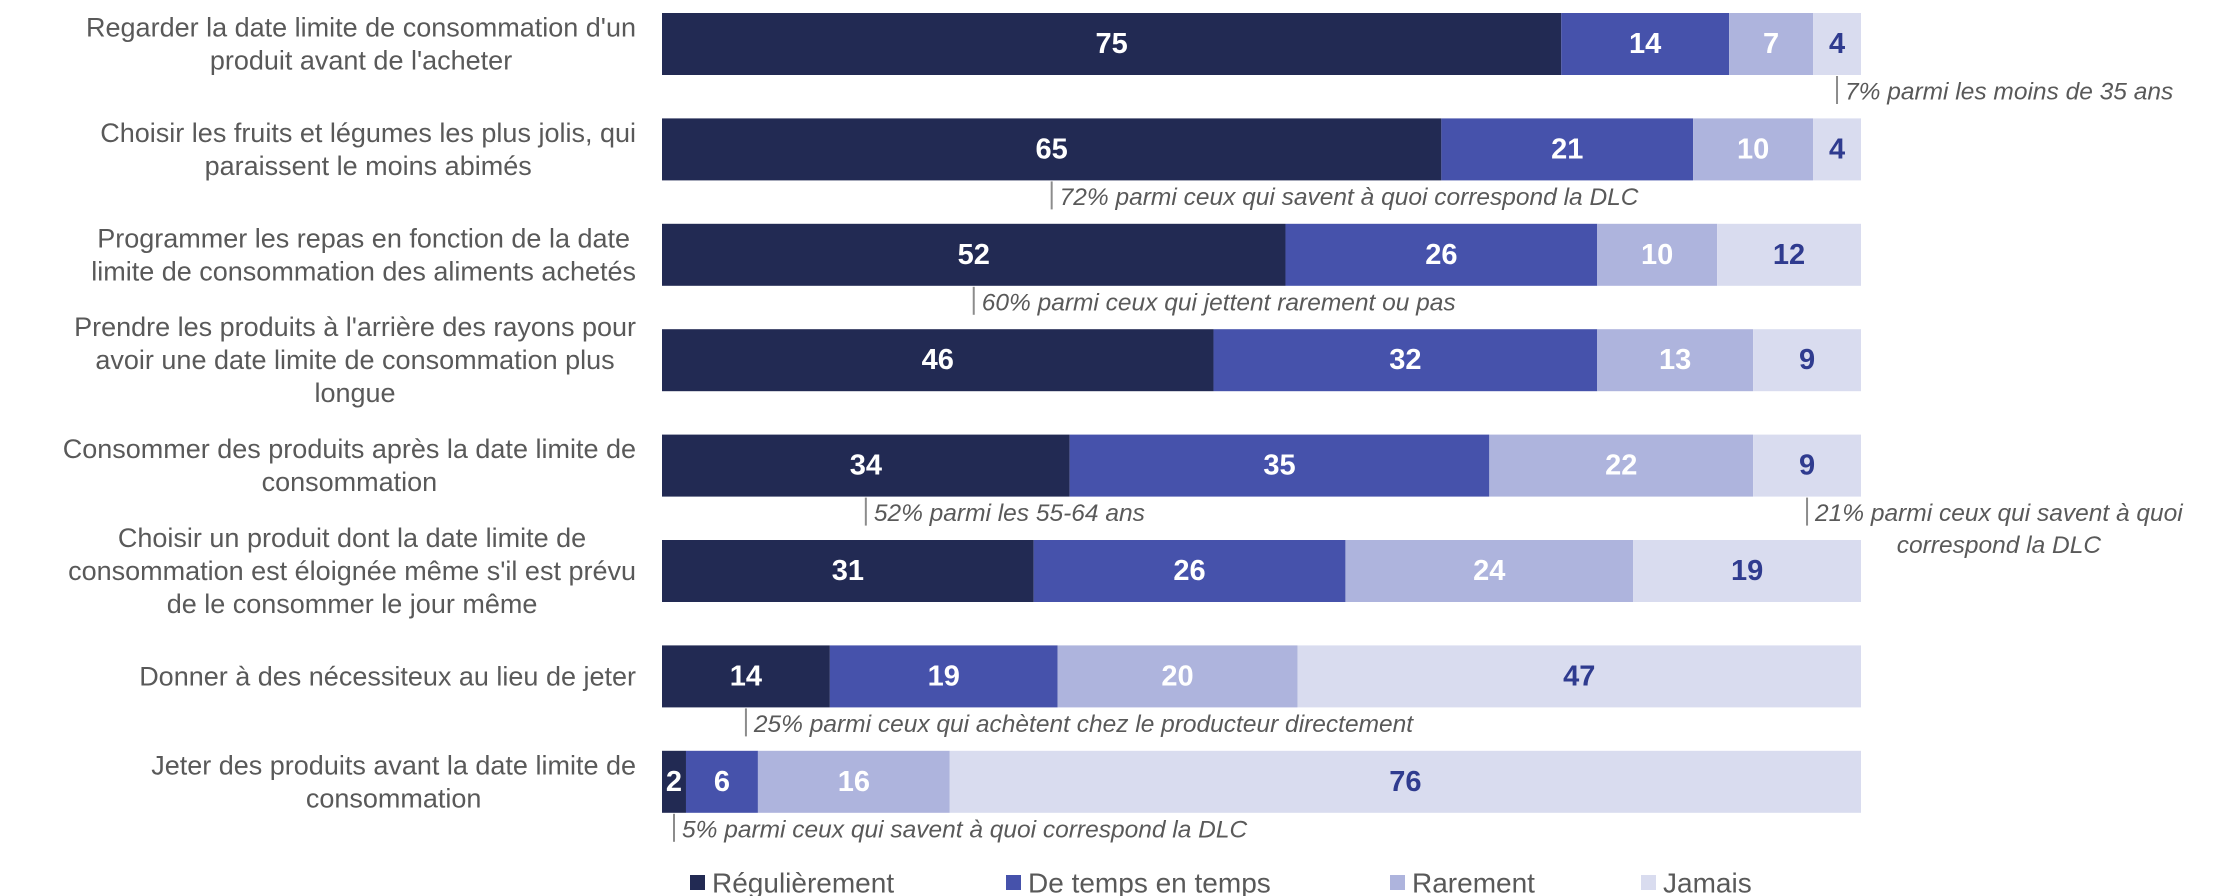 The height and width of the screenshot is (896, 2220). I want to click on data-label: 12, so click(1789, 255).